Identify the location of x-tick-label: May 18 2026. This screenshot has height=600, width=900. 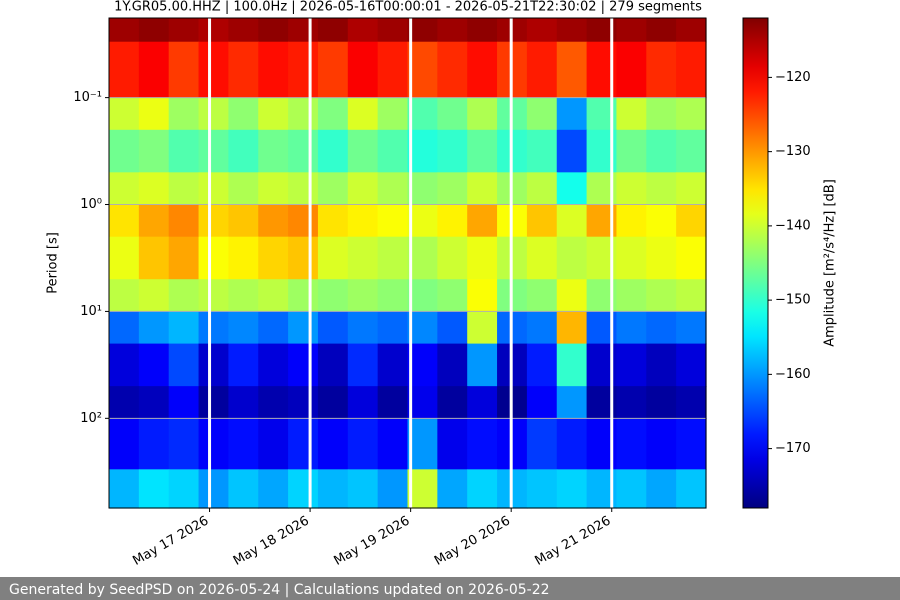
(271, 541).